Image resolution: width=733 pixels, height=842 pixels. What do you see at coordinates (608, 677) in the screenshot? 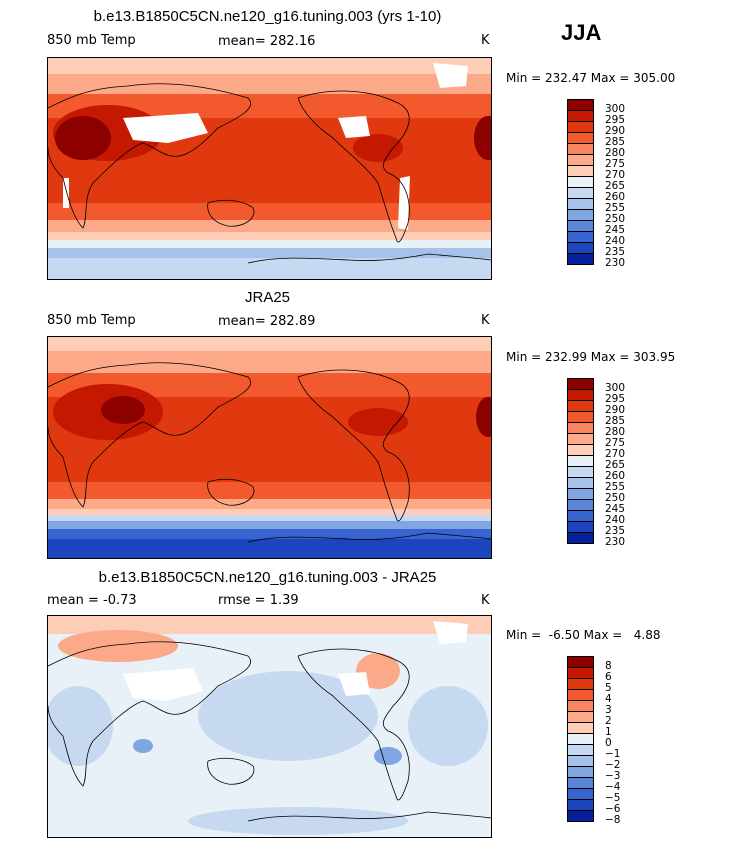
I see `colorbar-tick-label: 6` at bounding box center [608, 677].